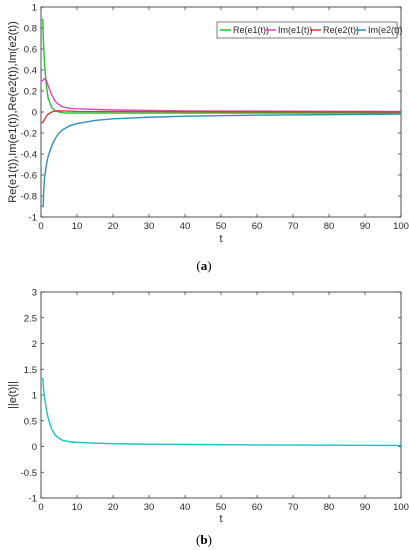 Image resolution: width=409 pixels, height=550 pixels. Describe the element at coordinates (221, 117) in the screenshot. I see `series-line-re-e2-t` at that location.